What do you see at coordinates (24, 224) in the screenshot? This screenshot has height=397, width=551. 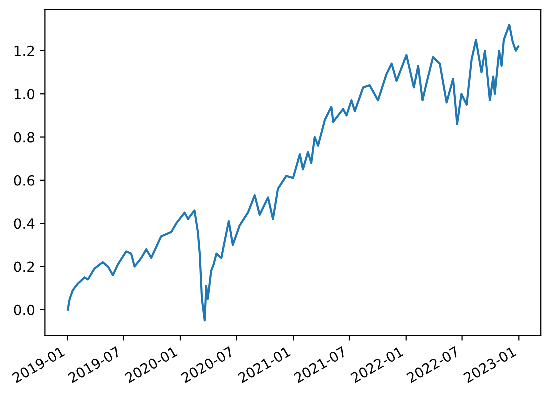 I see `y-tick-label: 0.4` at bounding box center [24, 224].